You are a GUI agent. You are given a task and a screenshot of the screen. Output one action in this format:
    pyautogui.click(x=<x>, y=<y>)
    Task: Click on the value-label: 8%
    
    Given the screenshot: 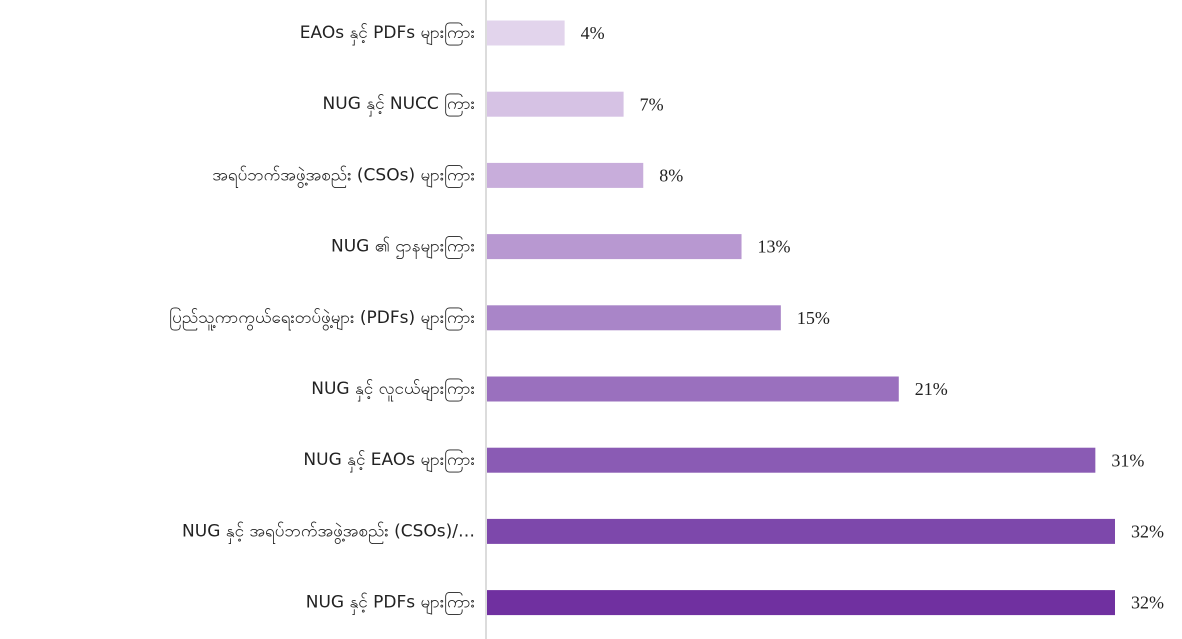 What is the action you would take?
    pyautogui.click(x=671, y=176)
    